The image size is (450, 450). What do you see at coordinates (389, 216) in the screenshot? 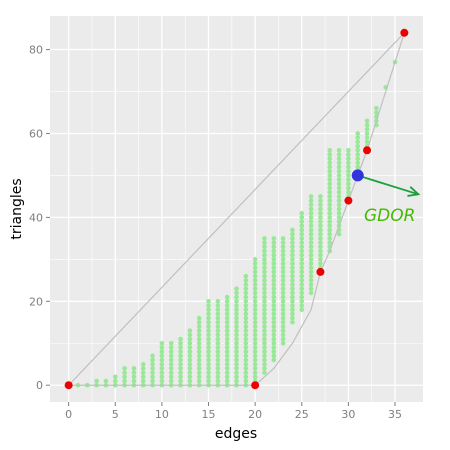
I see `annotation-gdor: GDOR` at bounding box center [389, 216].